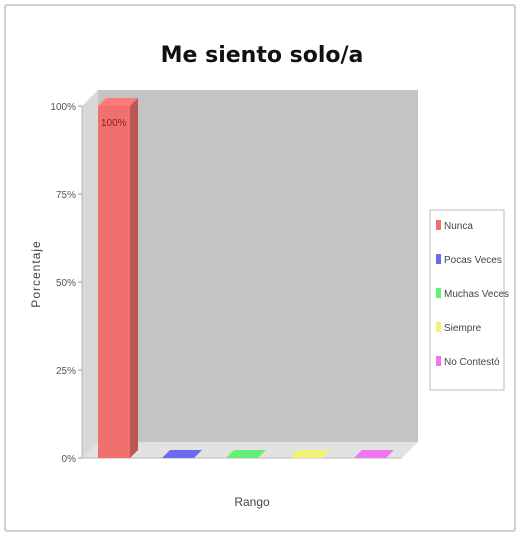  What do you see at coordinates (476, 294) in the screenshot?
I see `legend-label: Muchas Veces` at bounding box center [476, 294].